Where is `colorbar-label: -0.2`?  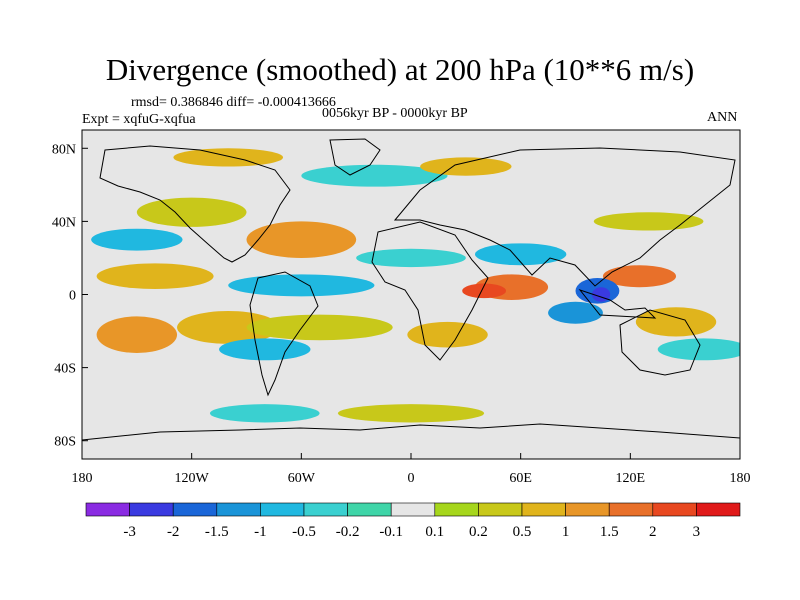 colorbar-label: -0.2 is located at coordinates (348, 532).